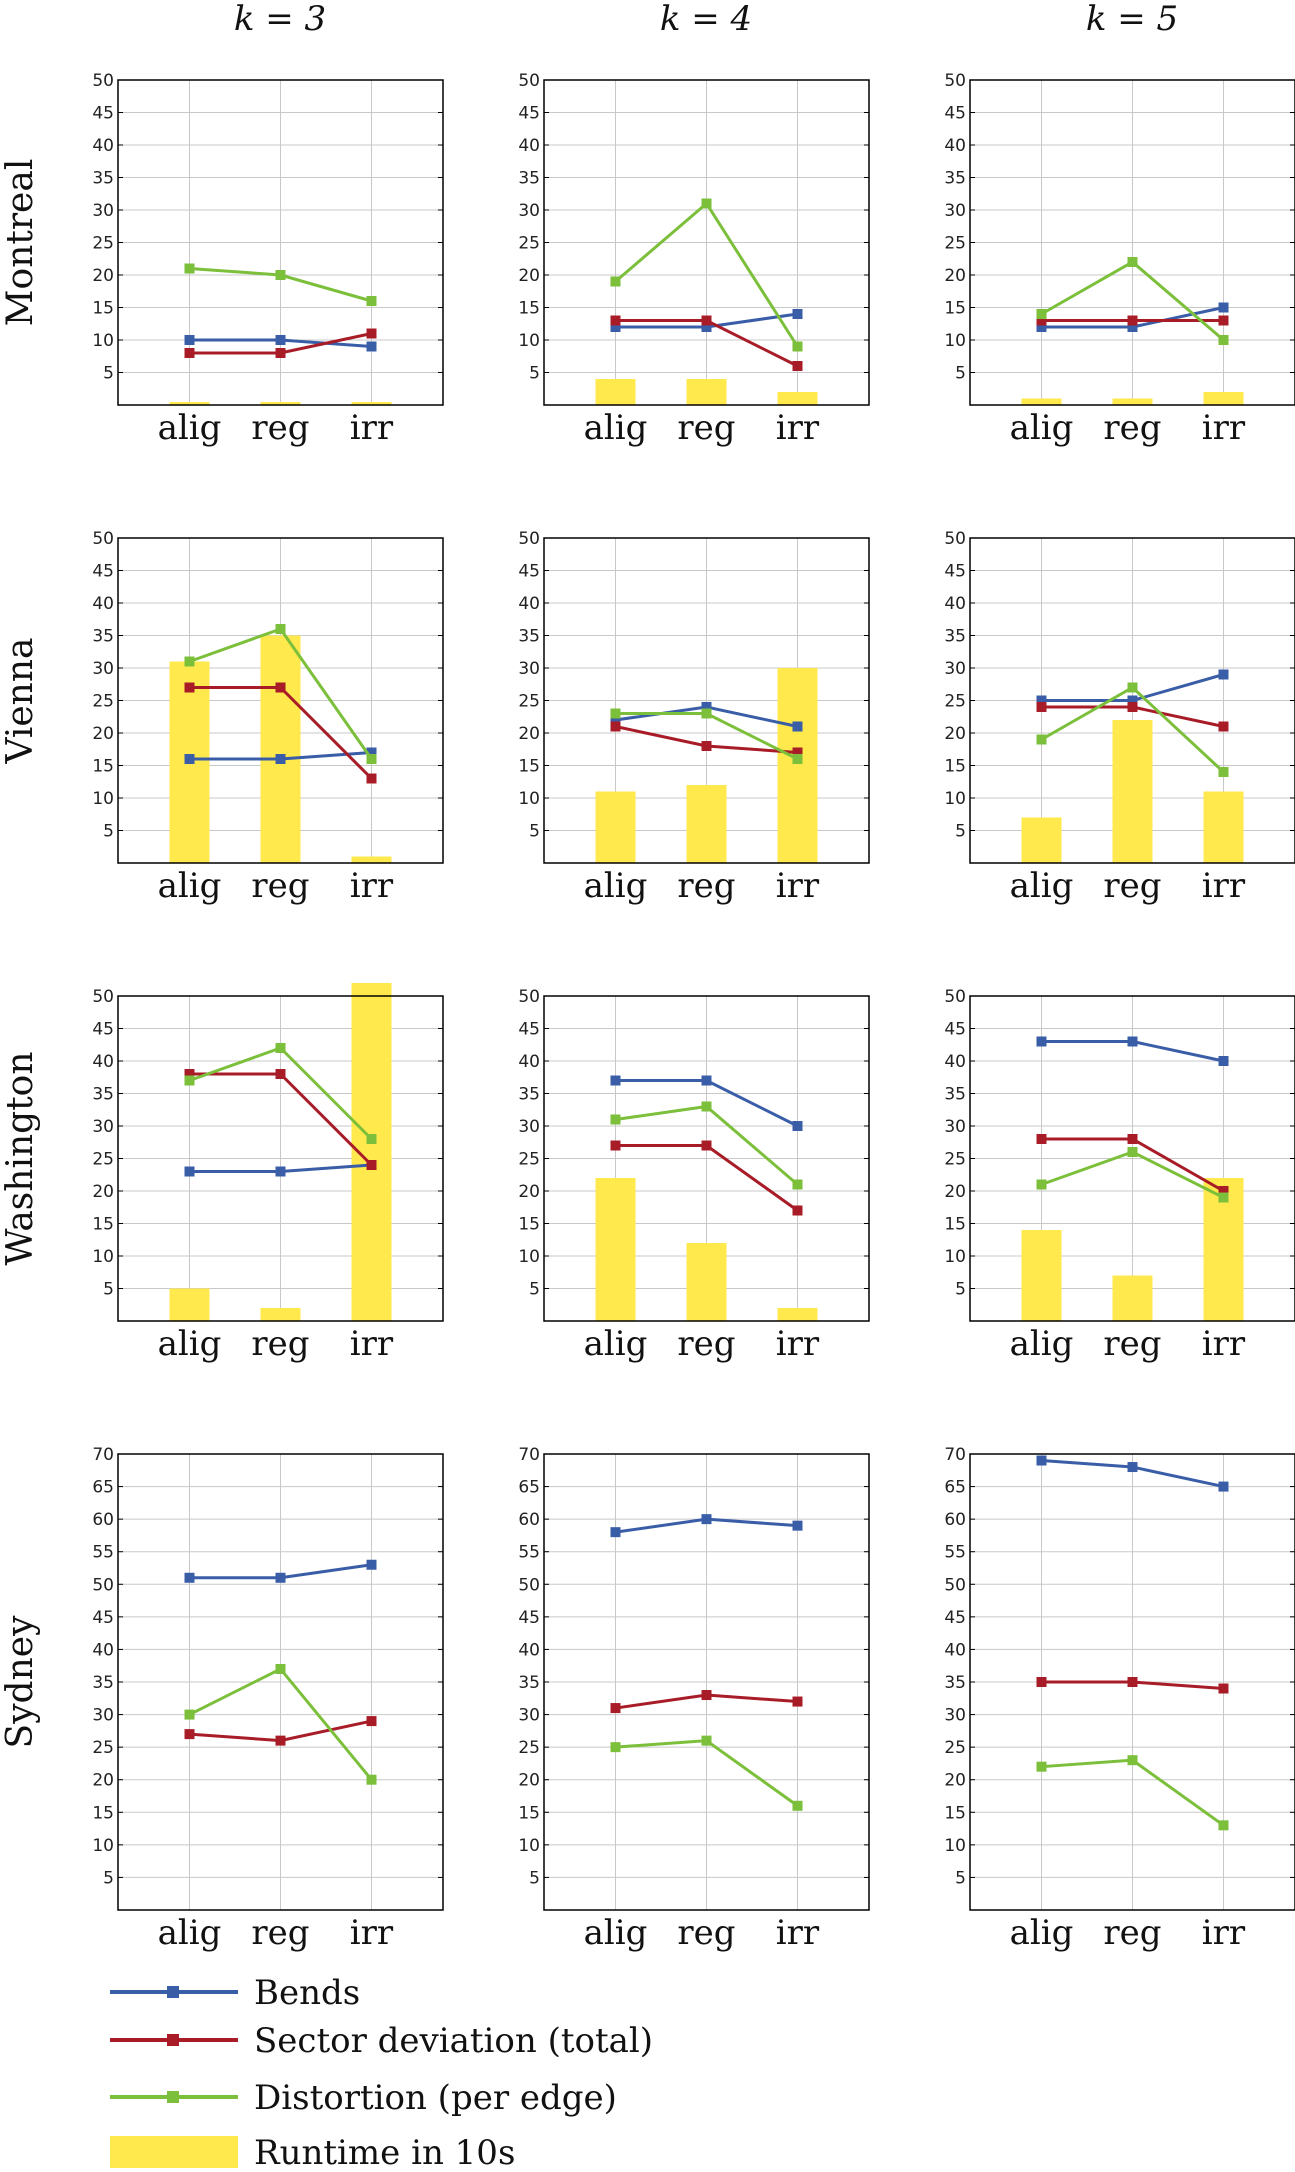  I want to click on row-title: Sydney, so click(20, 1682).